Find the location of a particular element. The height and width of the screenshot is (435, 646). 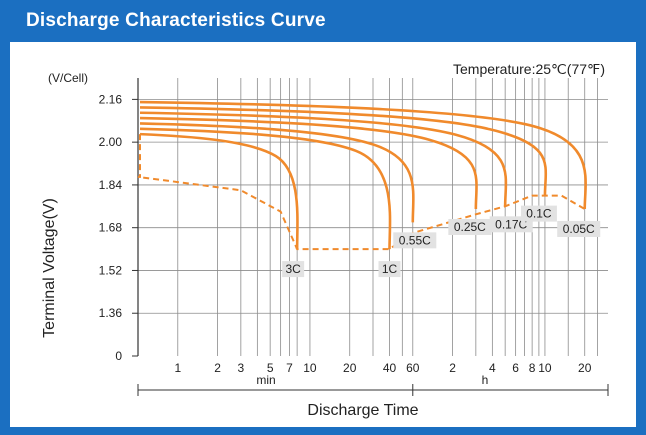

x-tick-label: 5 is located at coordinates (270, 368).